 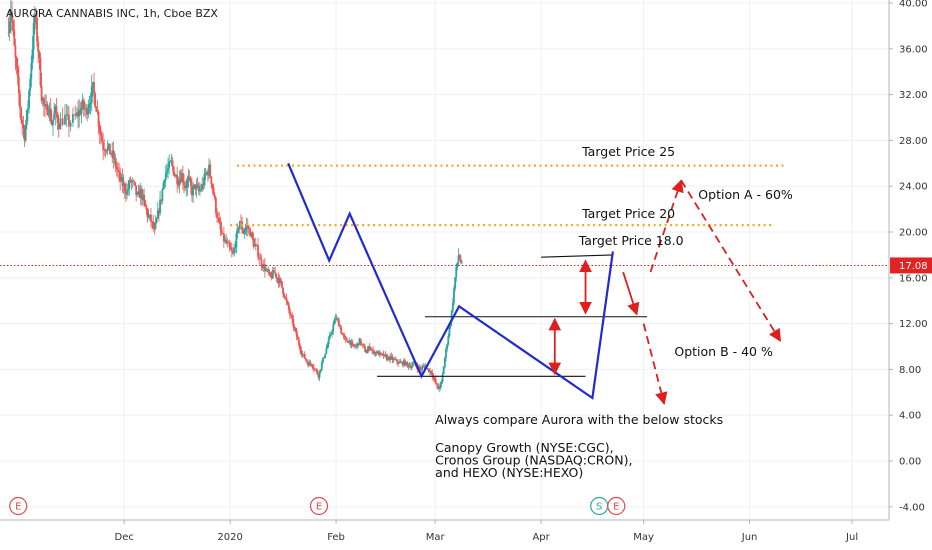 I want to click on support-line, so click(x=577, y=256).